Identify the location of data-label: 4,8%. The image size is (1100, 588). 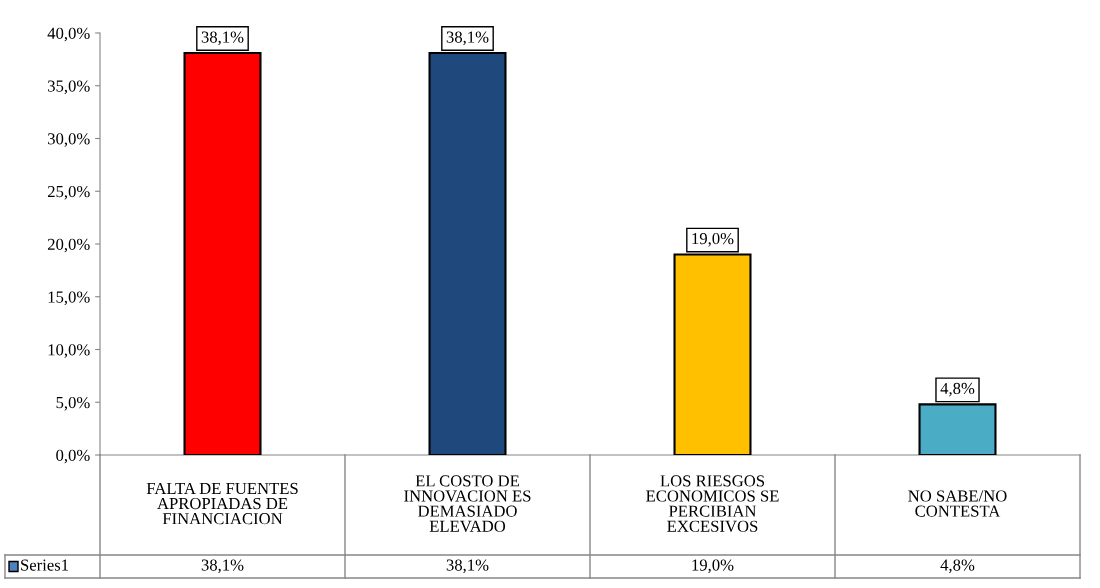
(957, 566).